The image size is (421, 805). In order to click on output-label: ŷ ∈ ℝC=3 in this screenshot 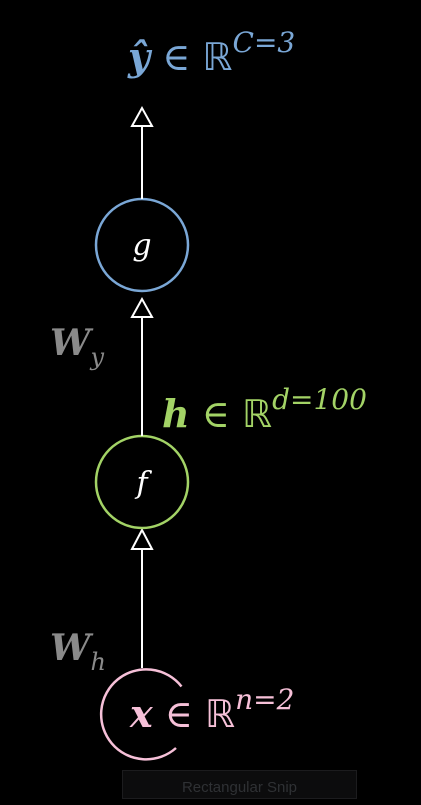, I will do `click(211, 54)`.